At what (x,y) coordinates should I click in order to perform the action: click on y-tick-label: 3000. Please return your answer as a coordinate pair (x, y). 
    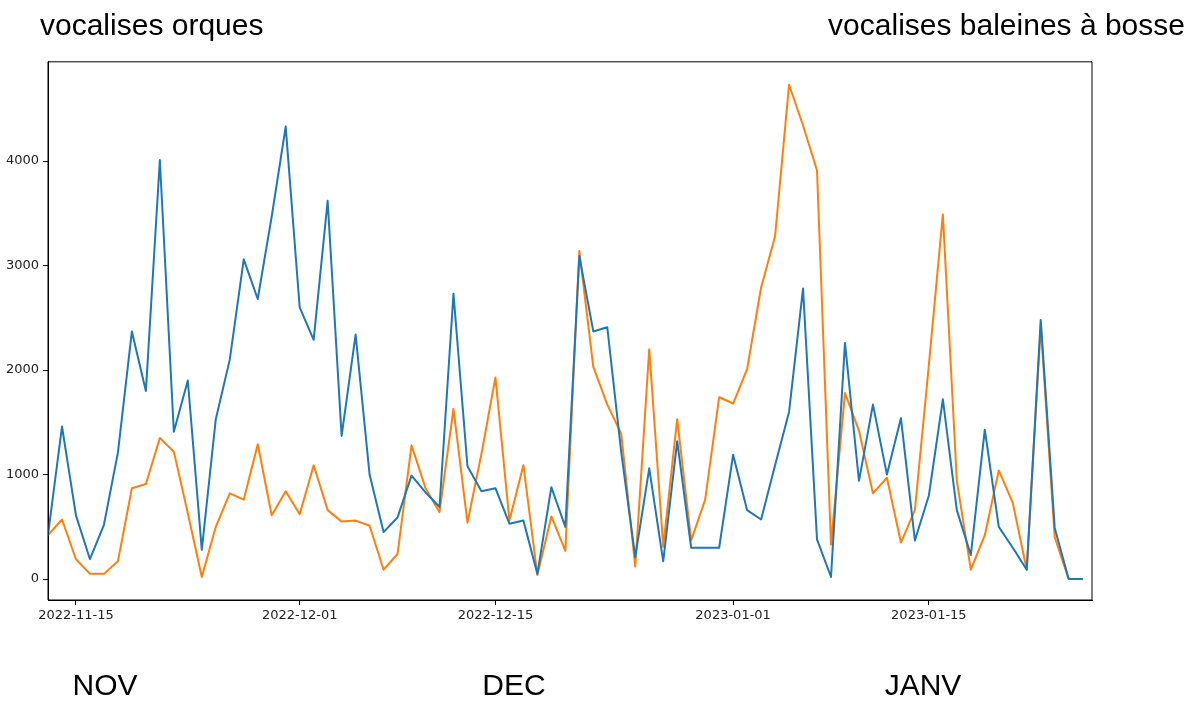
    Looking at the image, I should click on (22, 264).